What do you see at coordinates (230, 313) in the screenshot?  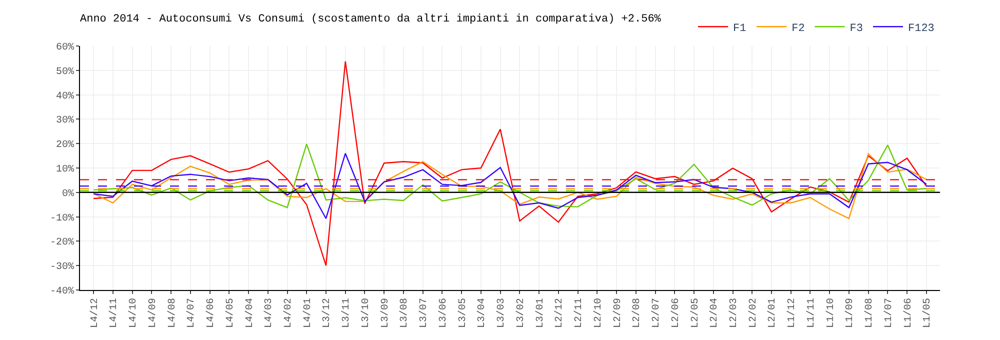 I see `x-tick-label: L4/05` at bounding box center [230, 313].